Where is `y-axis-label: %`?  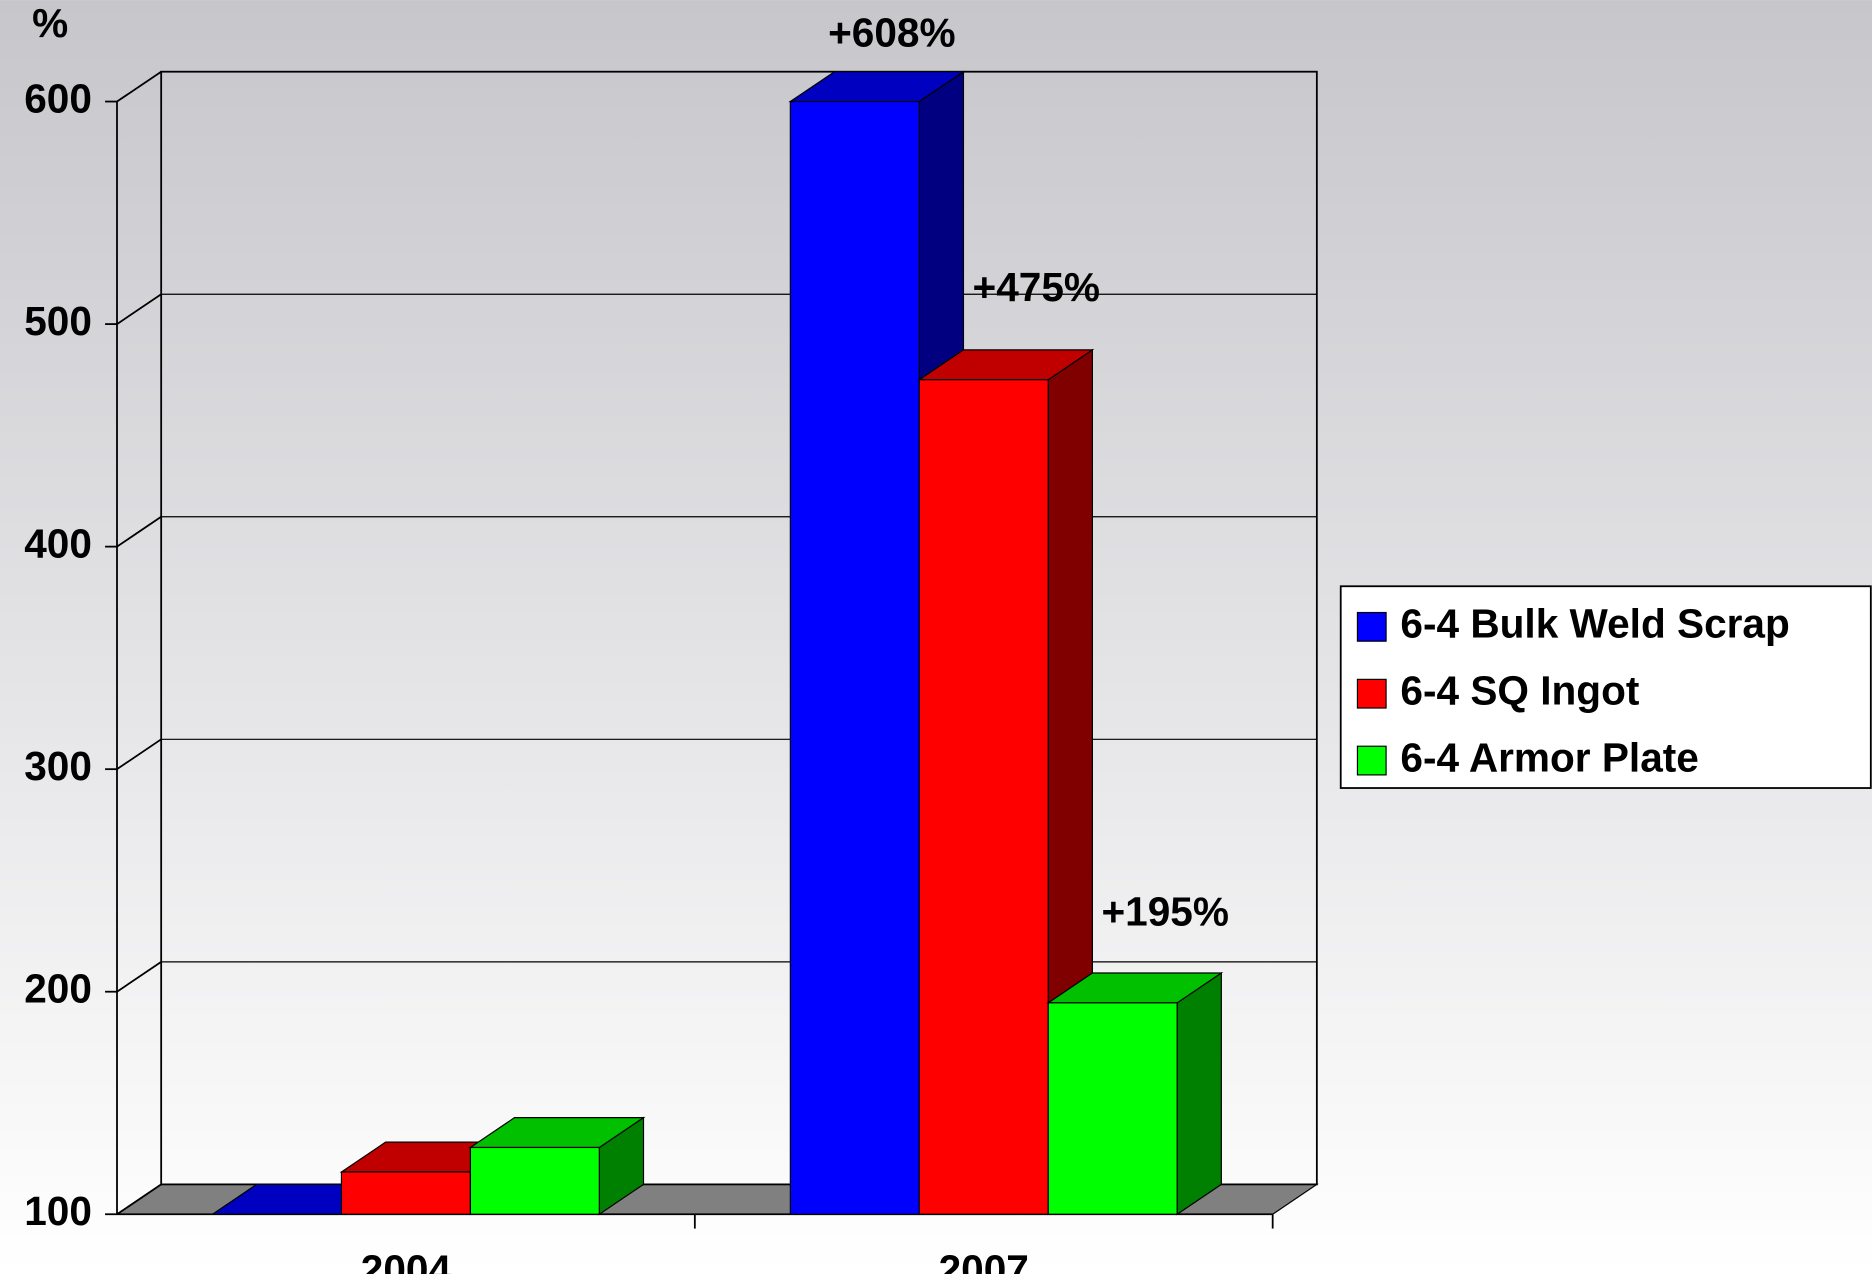
y-axis-label: % is located at coordinates (50, 23).